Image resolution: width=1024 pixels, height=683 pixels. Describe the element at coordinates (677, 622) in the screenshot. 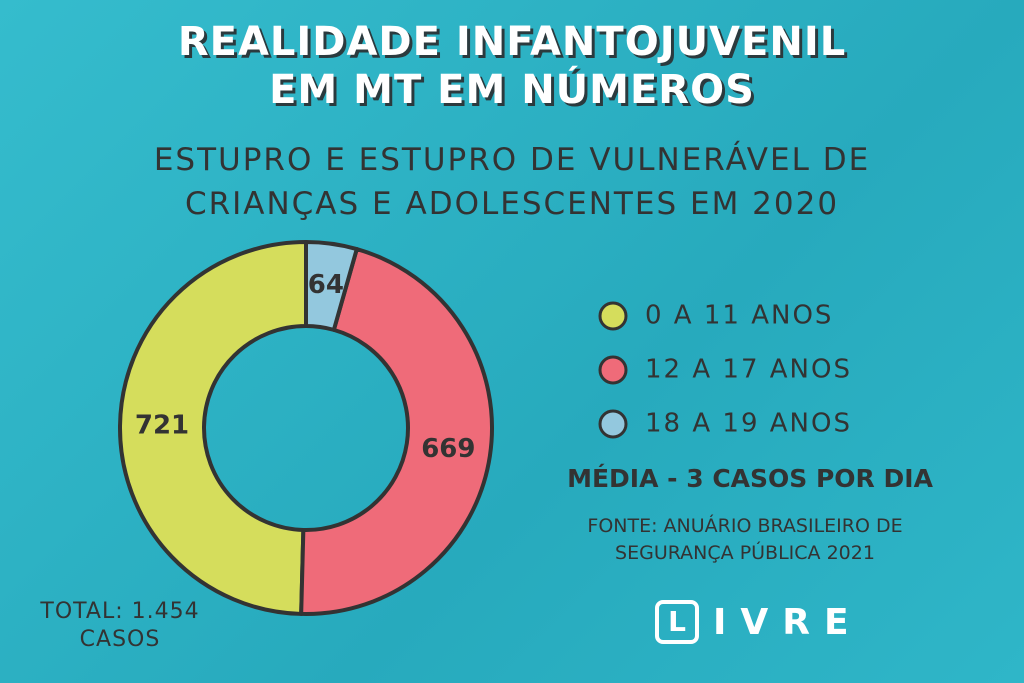

I see `brand-mark: L` at that location.